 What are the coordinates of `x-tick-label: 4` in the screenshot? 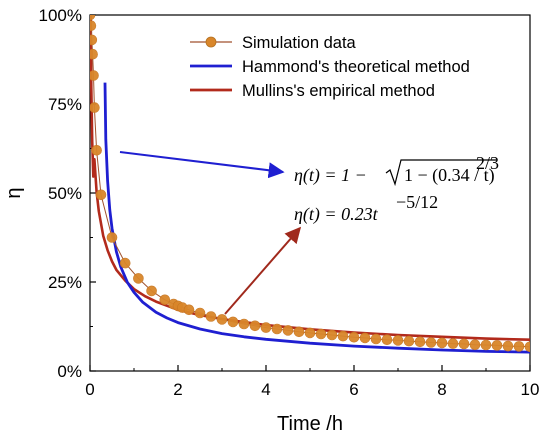 It's located at (265, 389).